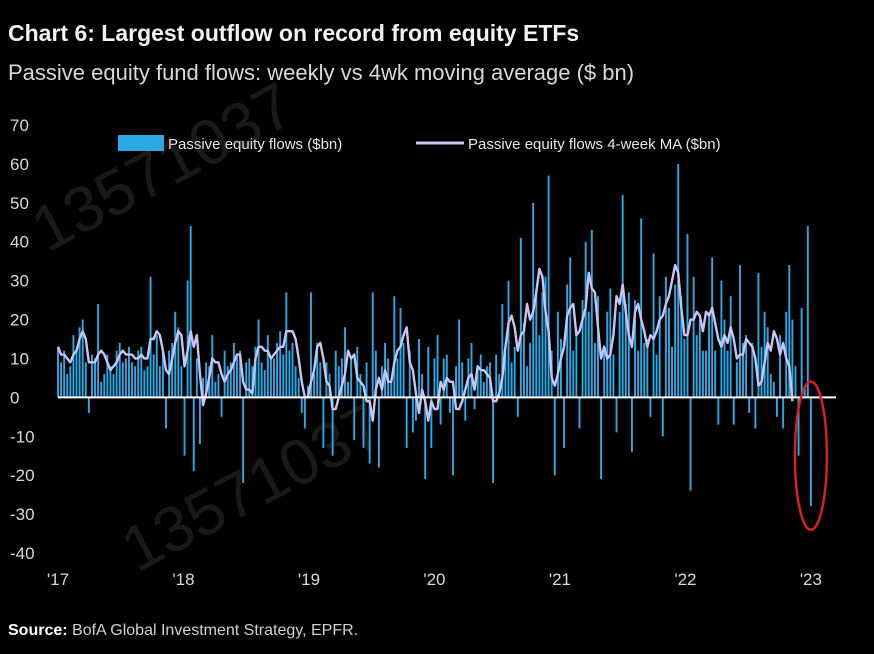 The width and height of the screenshot is (874, 654). I want to click on y-tick-label: 30, so click(19, 281).